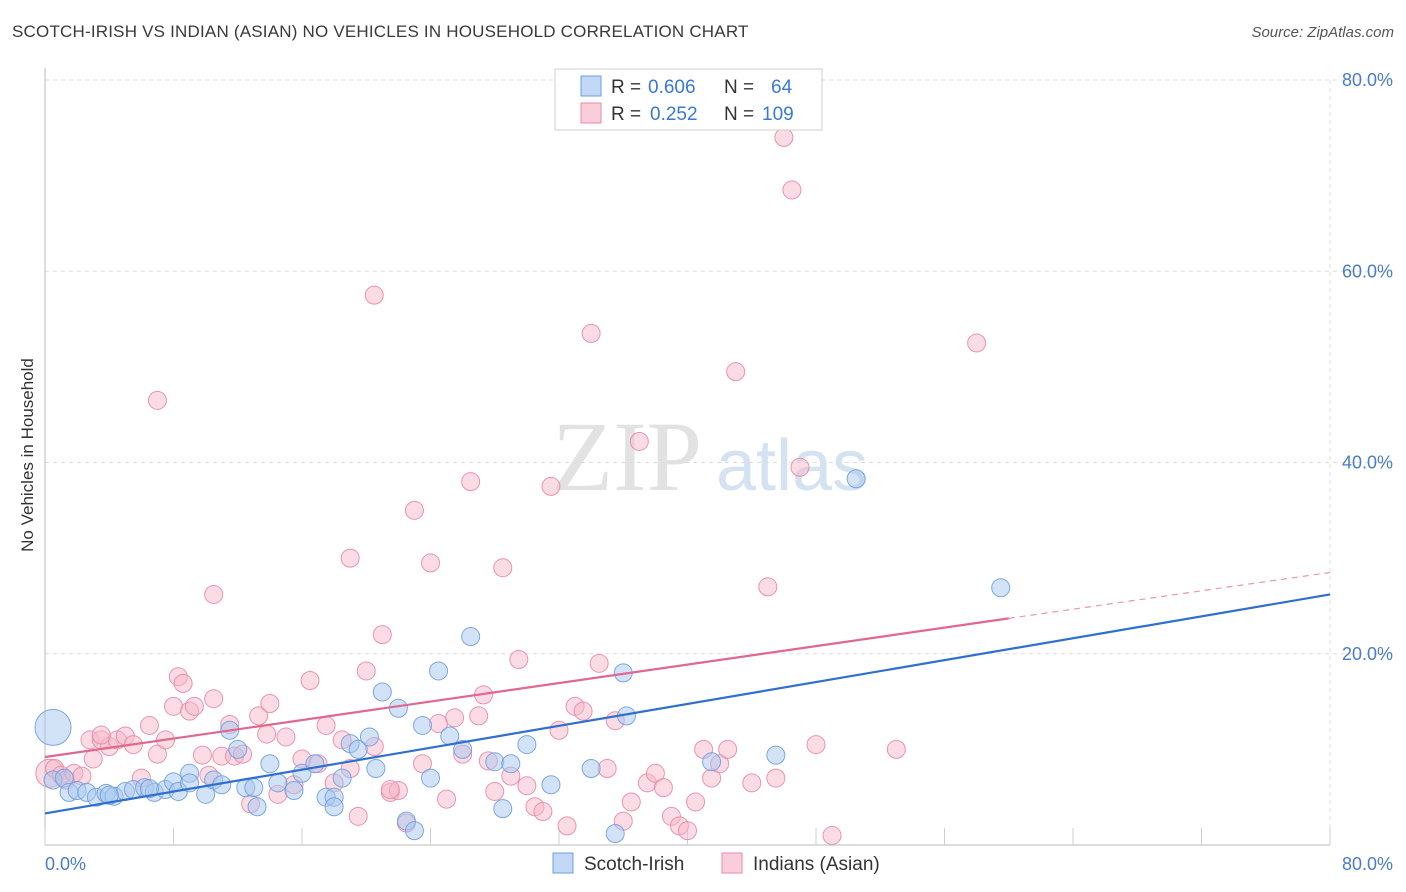 Image resolution: width=1406 pixels, height=892 pixels. I want to click on trend-line-indians-asian, so click(526, 688).